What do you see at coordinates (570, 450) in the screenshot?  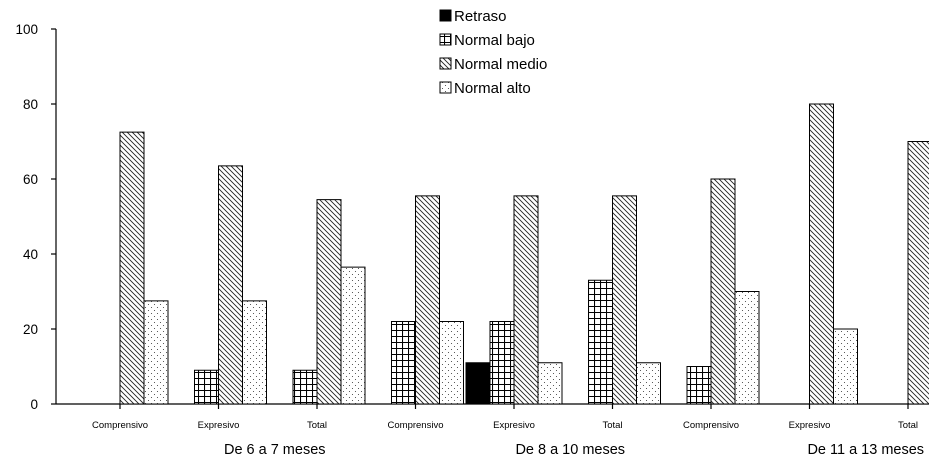 I see `group-label: De 8 a 10 meses` at bounding box center [570, 450].